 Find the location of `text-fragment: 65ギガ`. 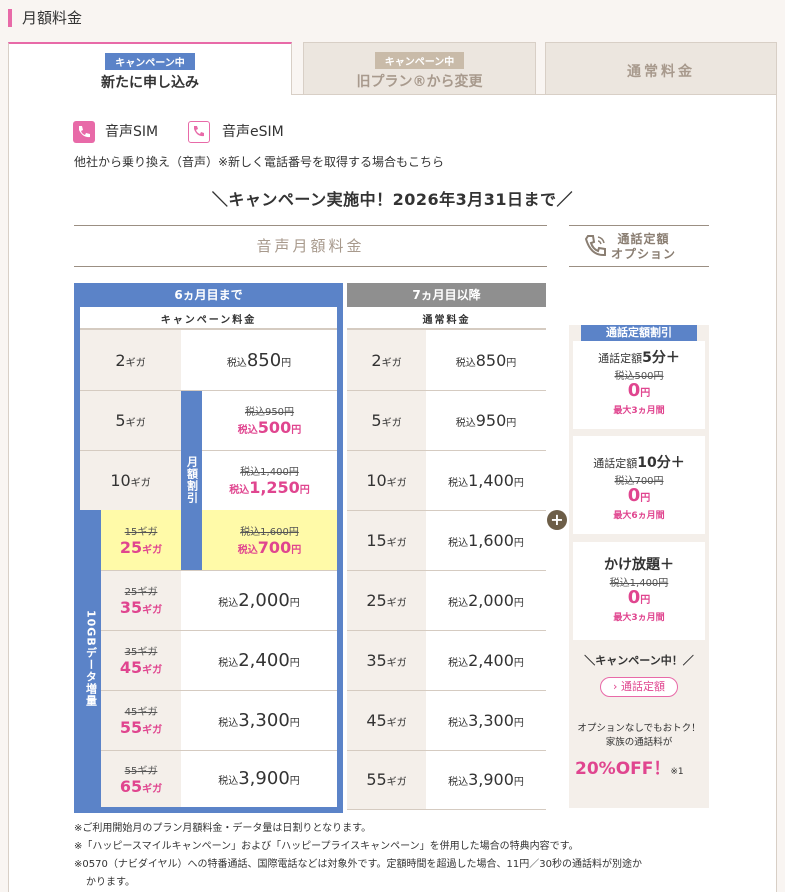

text-fragment: 65ギガ is located at coordinates (141, 786).